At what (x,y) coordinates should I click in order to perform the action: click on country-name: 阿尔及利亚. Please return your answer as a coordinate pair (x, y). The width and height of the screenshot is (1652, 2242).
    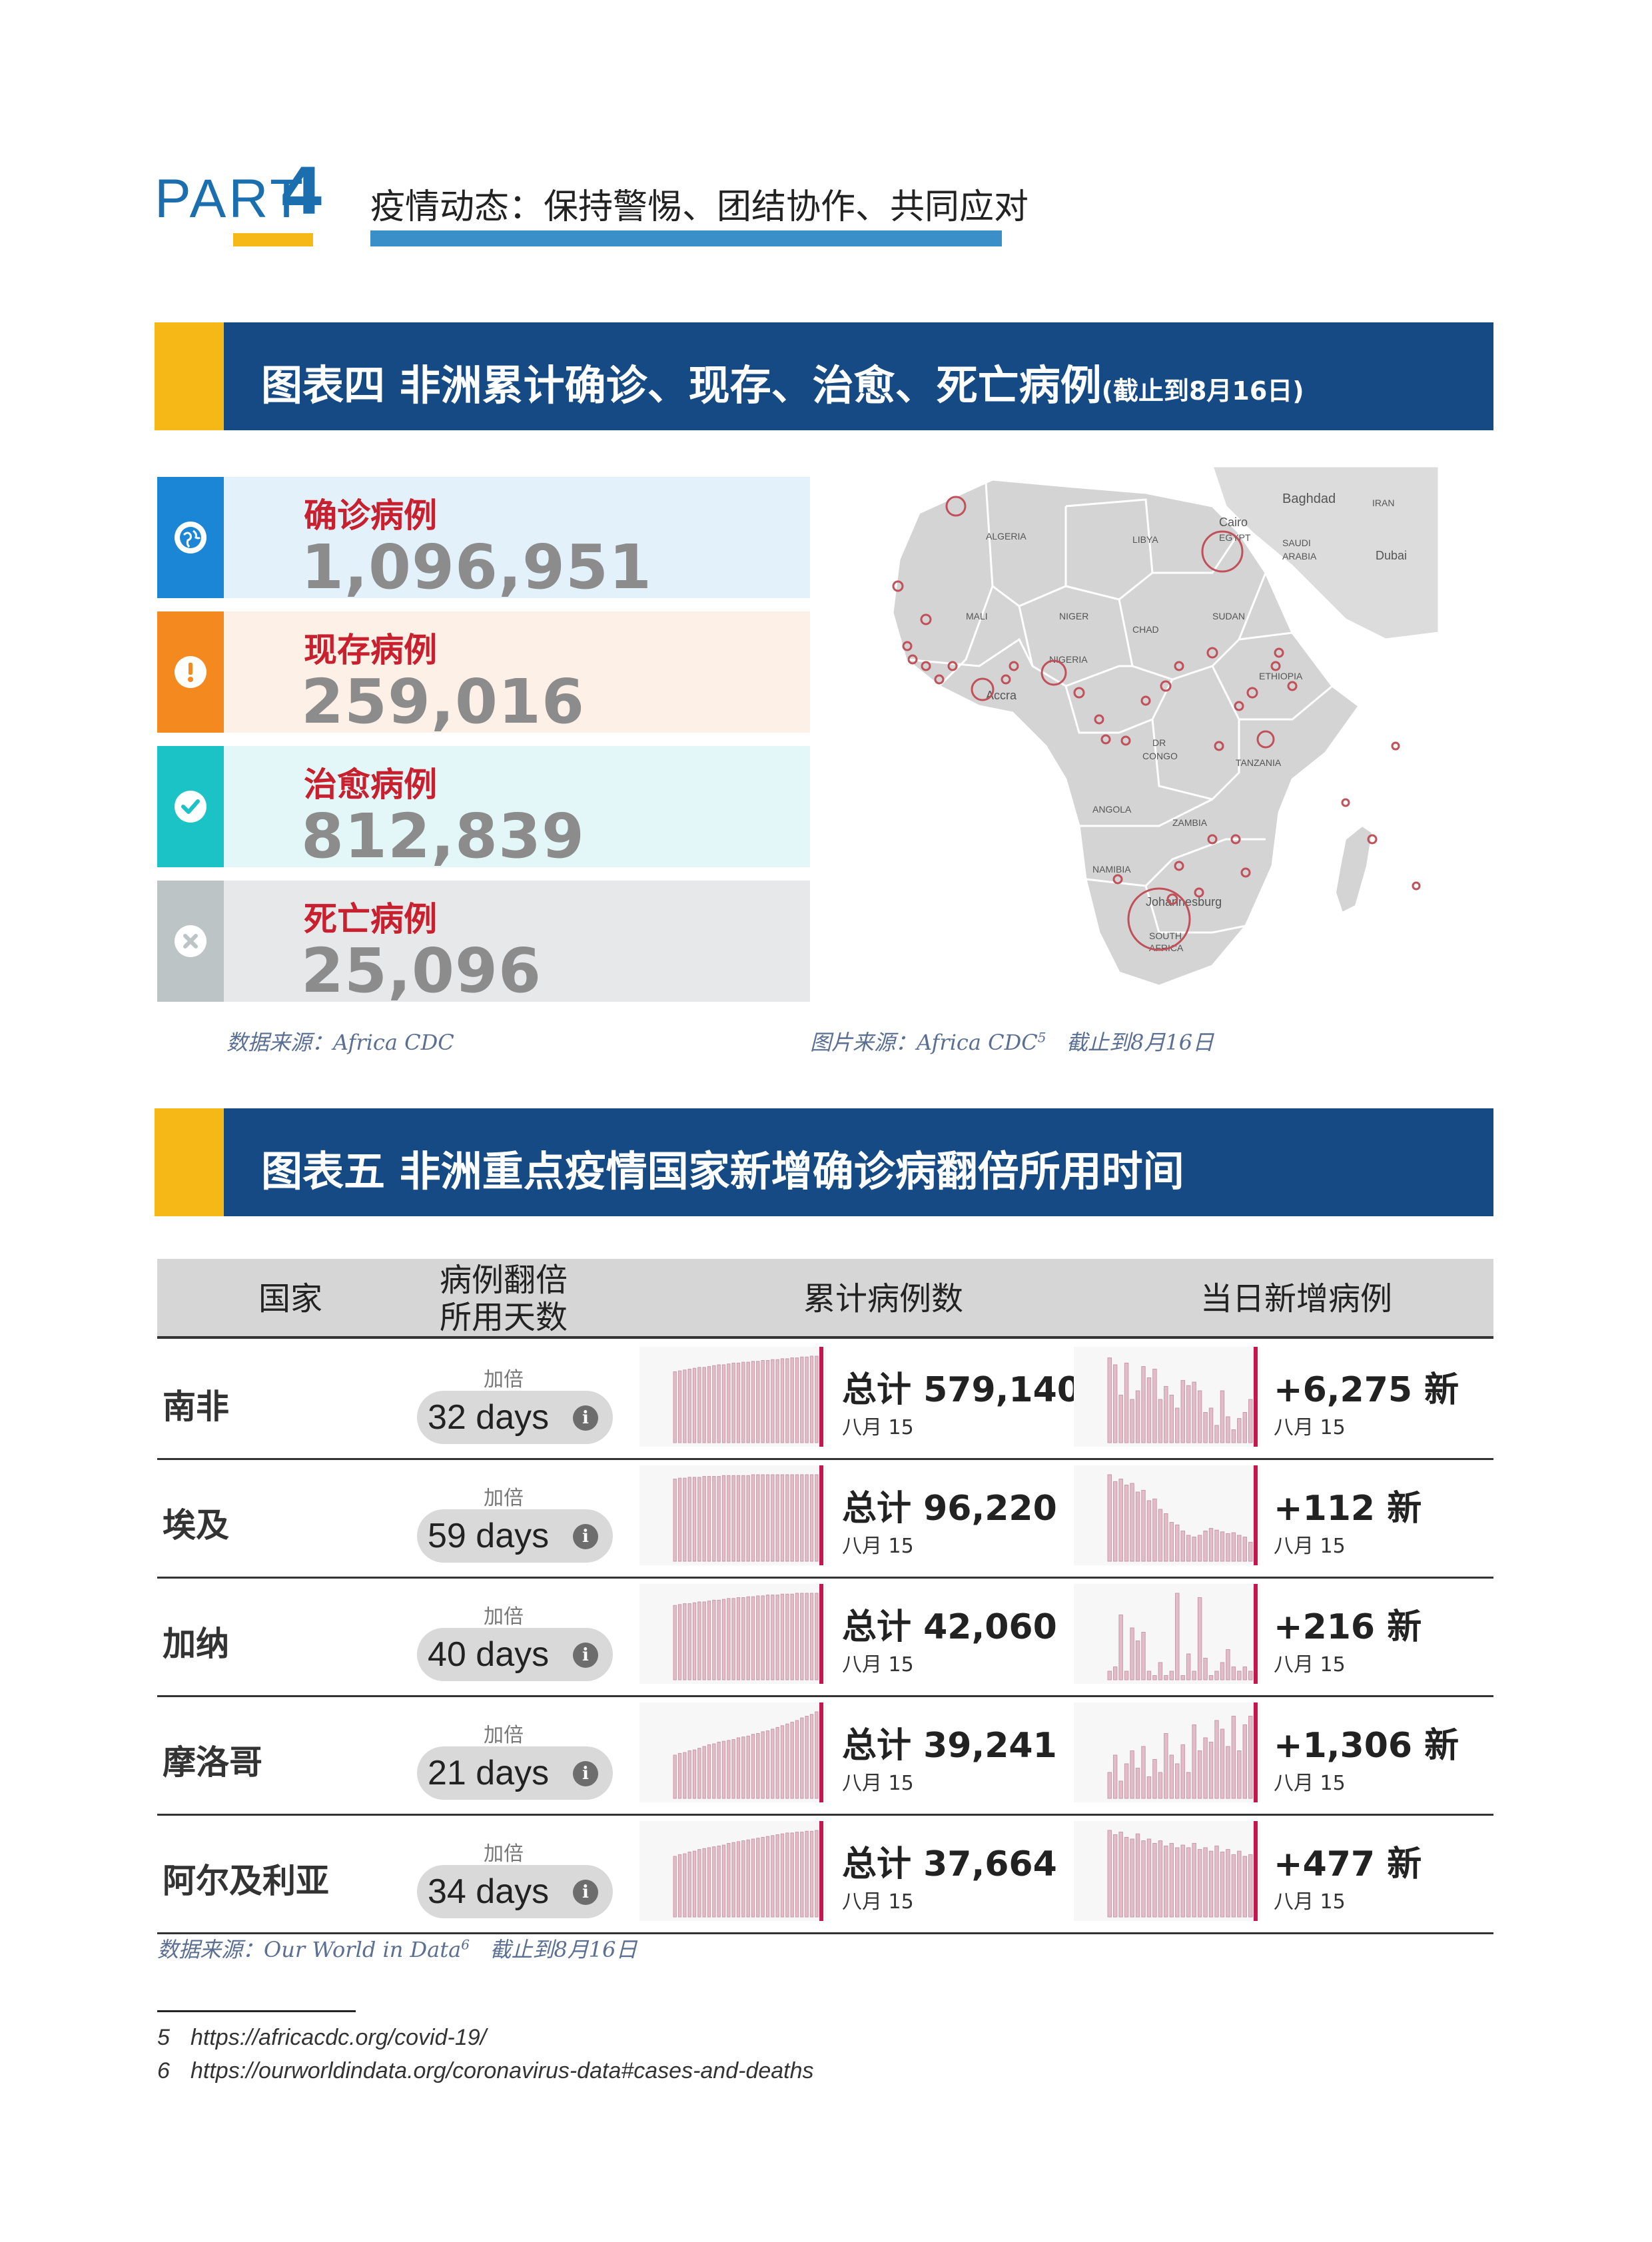
    Looking at the image, I should click on (246, 1881).